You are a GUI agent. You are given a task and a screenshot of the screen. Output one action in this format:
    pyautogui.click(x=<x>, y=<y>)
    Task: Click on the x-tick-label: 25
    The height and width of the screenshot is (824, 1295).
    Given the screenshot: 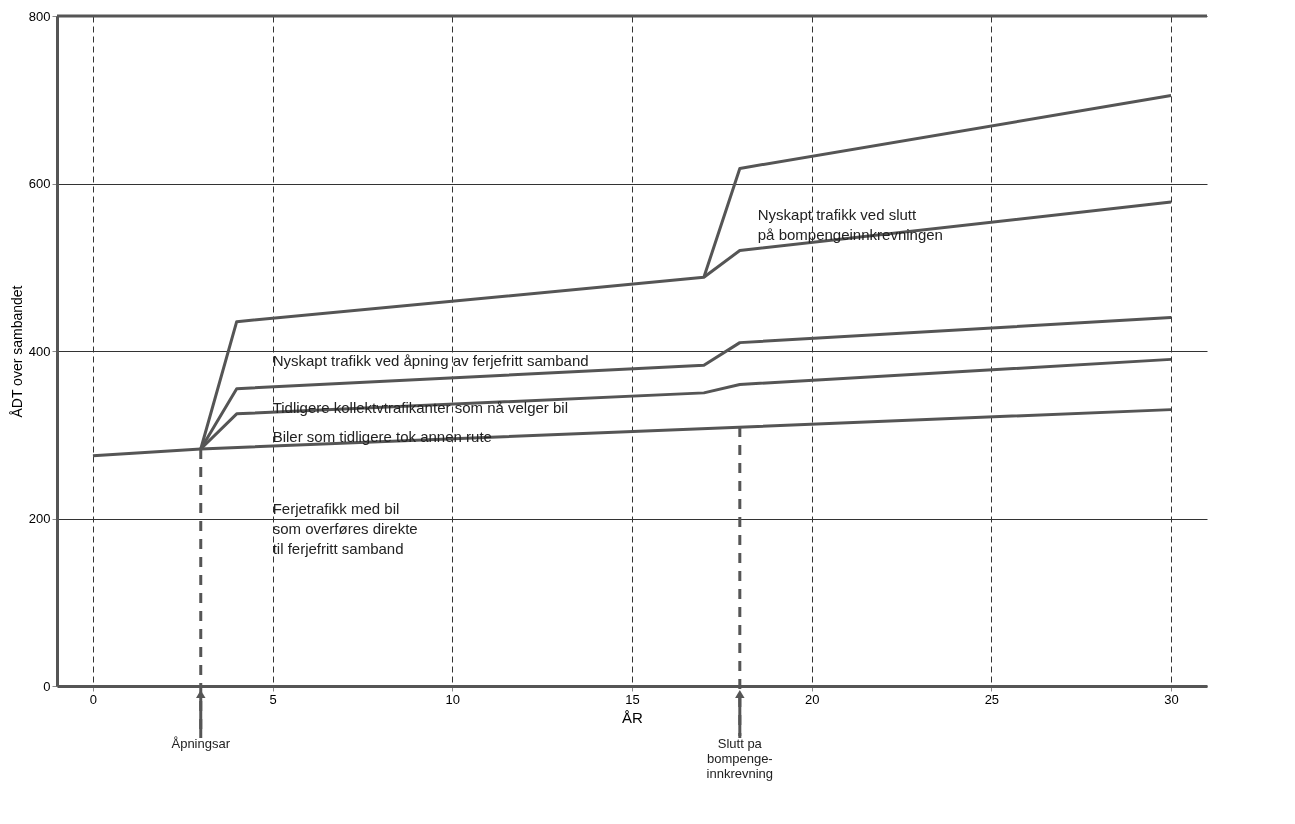 What is the action you would take?
    pyautogui.click(x=992, y=699)
    